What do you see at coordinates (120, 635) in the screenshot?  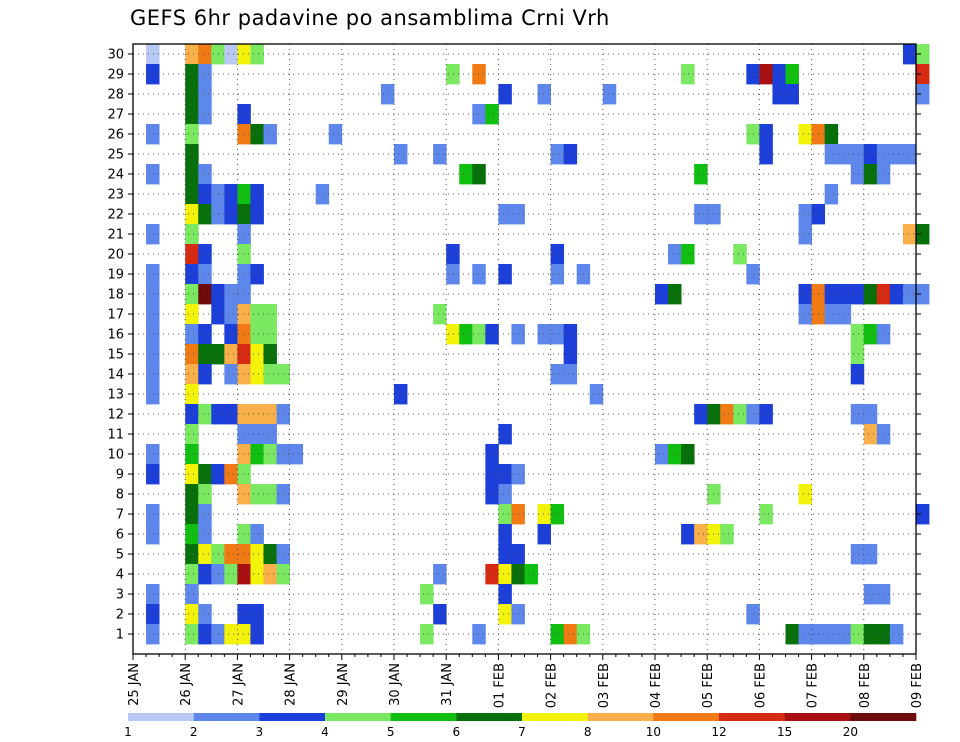 I see `y-tick-label: 1` at bounding box center [120, 635].